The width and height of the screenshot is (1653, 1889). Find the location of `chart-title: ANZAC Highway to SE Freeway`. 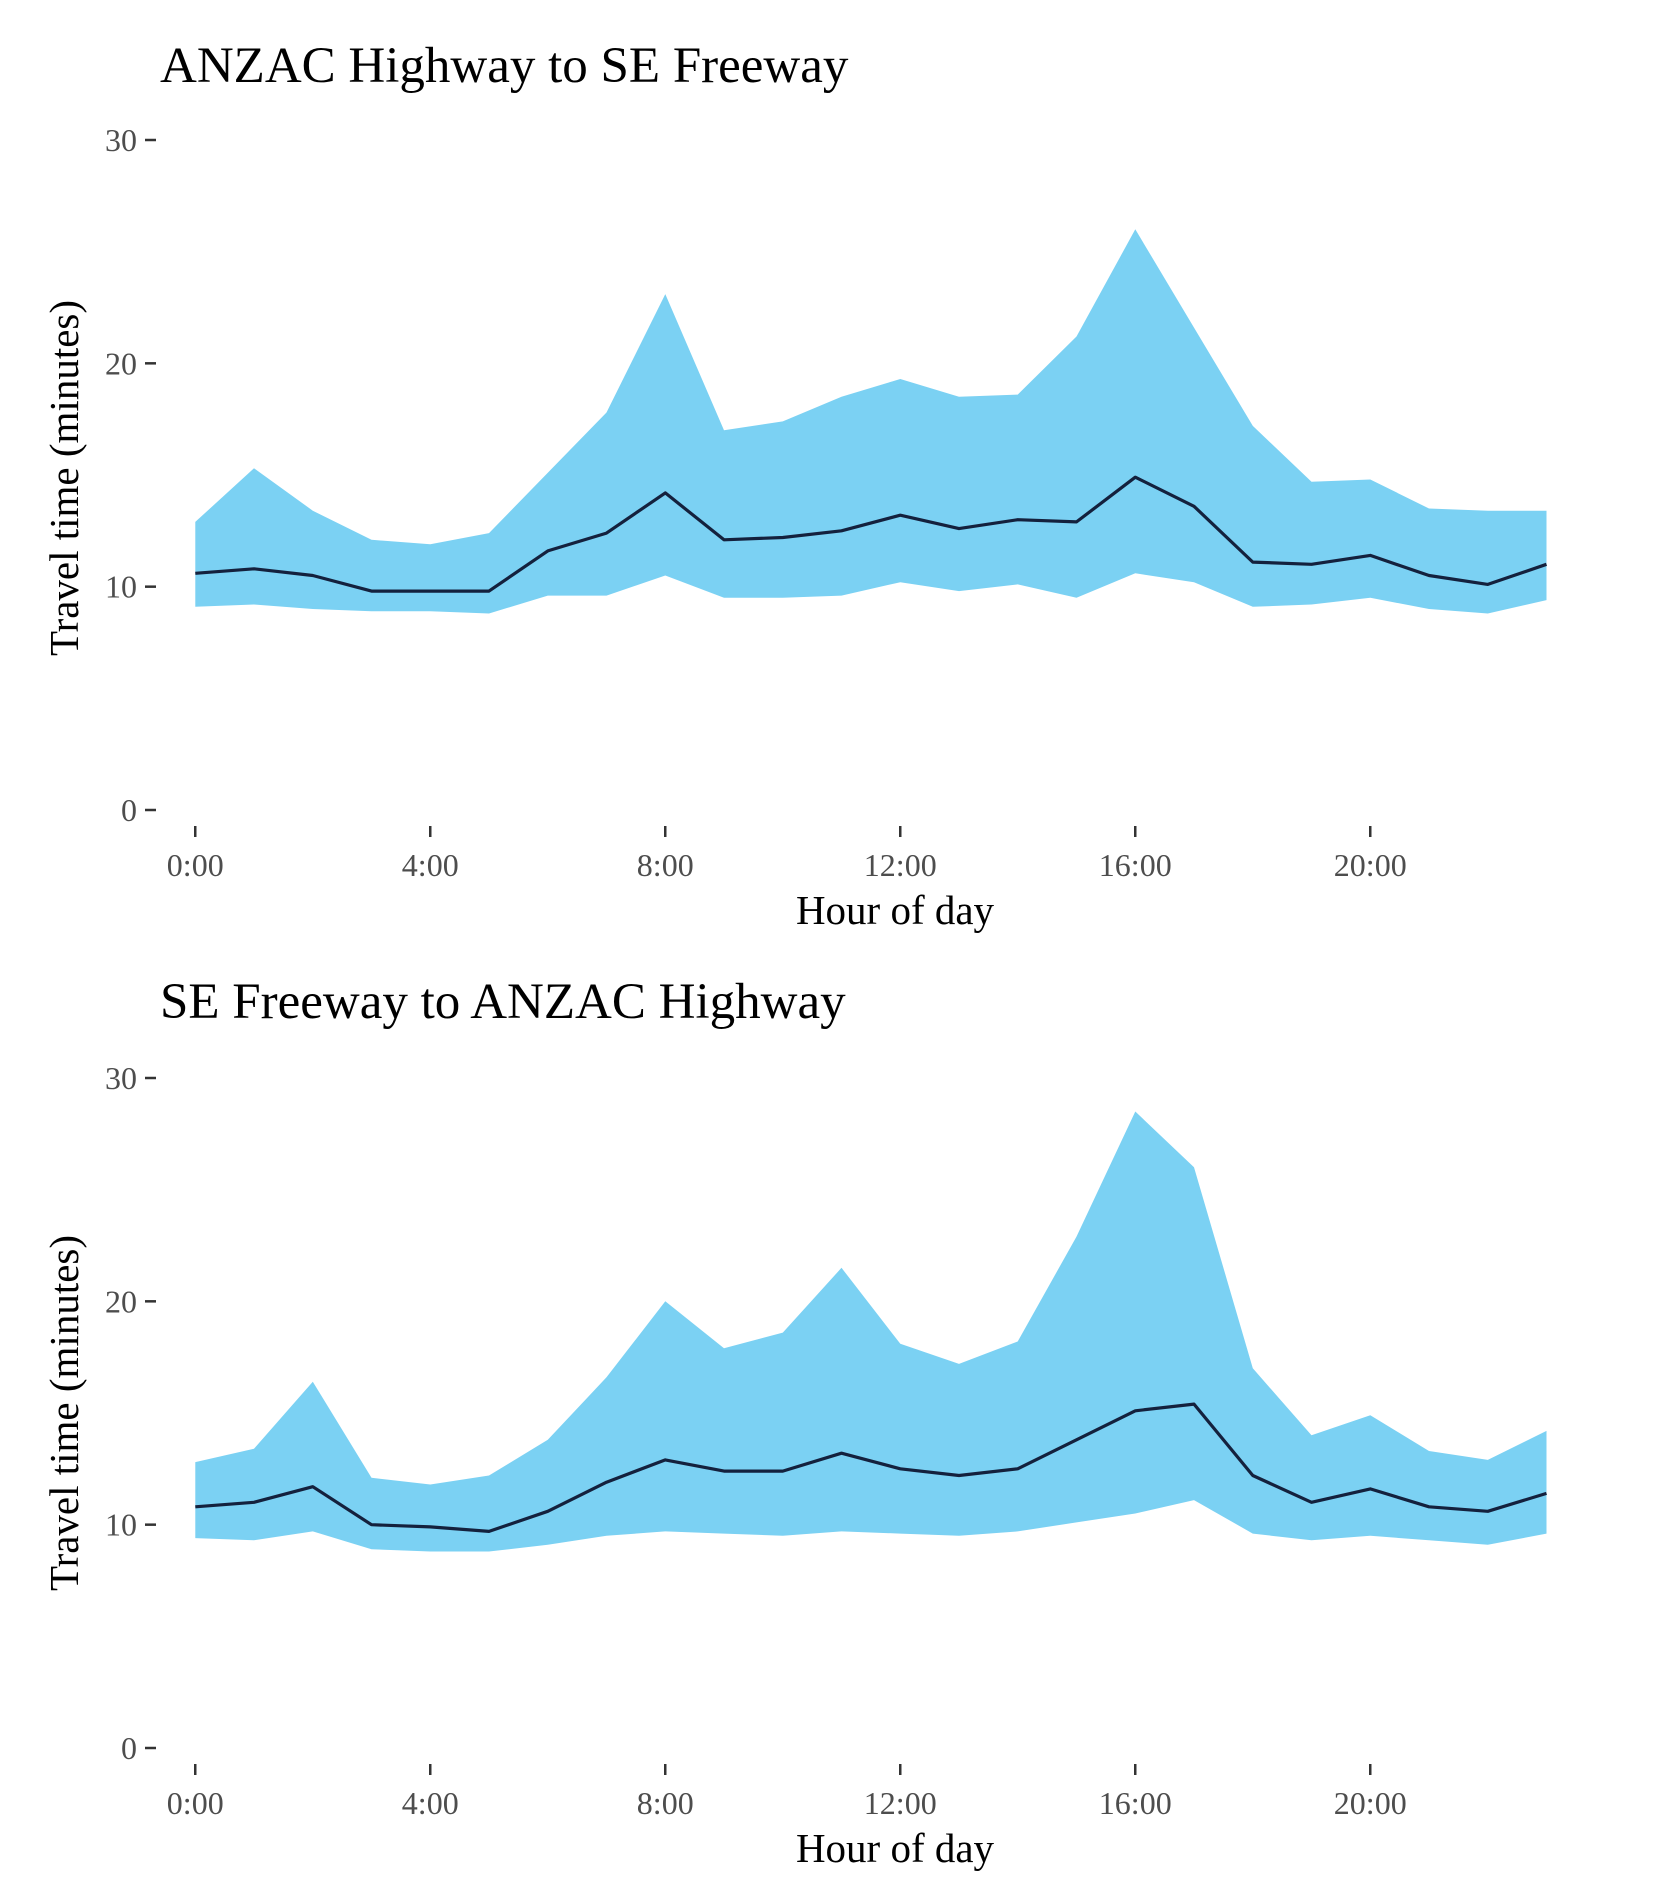

chart-title: ANZAC Highway to SE Freeway is located at coordinates (504, 66).